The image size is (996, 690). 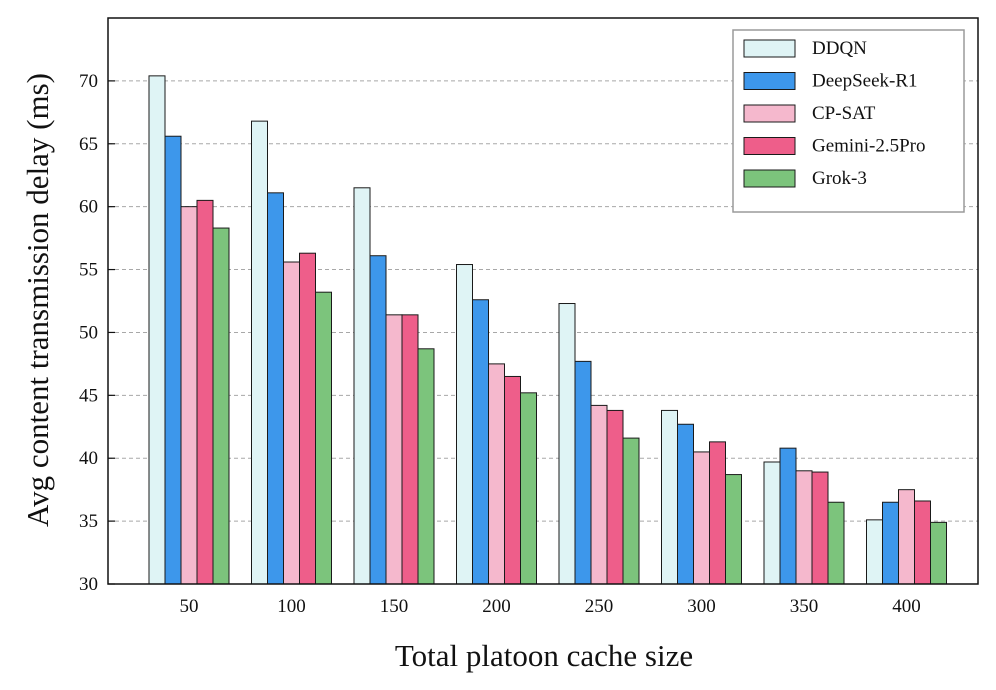 What do you see at coordinates (701, 606) in the screenshot?
I see `x-tick-label: 300` at bounding box center [701, 606].